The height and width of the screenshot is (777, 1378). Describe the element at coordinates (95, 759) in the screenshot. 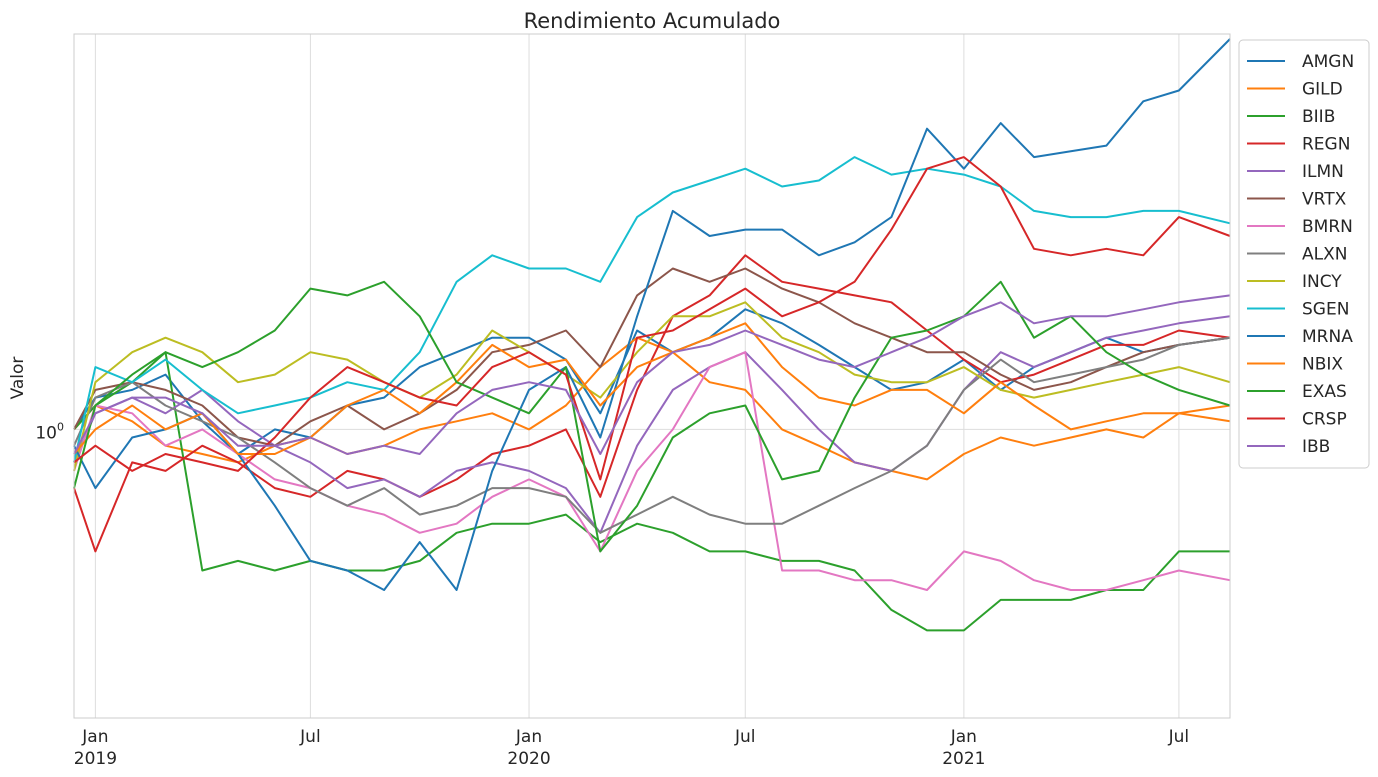

I see `x-tick-year-label: 2019` at that location.